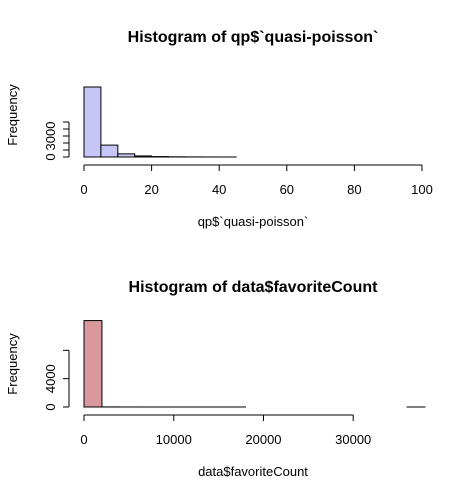 Image resolution: width=474 pixels, height=499 pixels. What do you see at coordinates (253, 471) in the screenshot?
I see `x-axis-label: data$favoriteCount` at bounding box center [253, 471].